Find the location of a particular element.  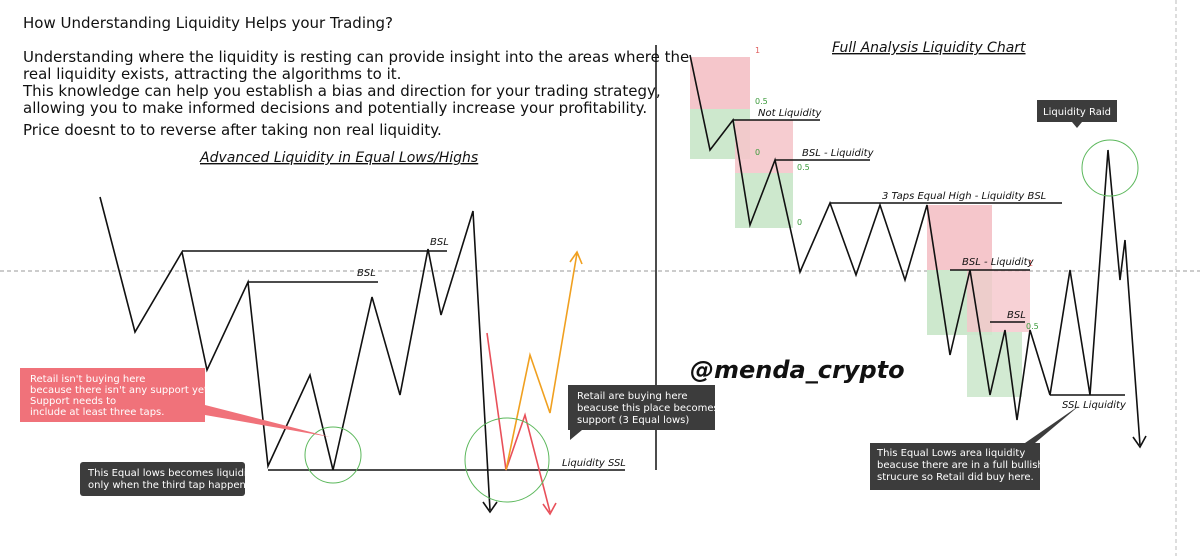

text-line: beacuse there are in a full bullish is located at coordinates (960, 465).